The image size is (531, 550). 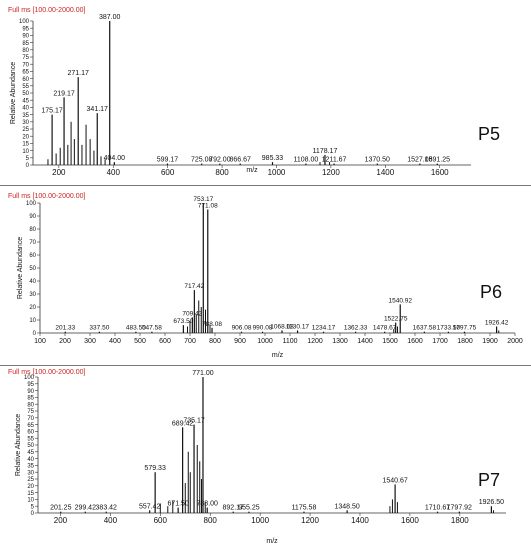 What do you see at coordinates (273, 158) in the screenshot?
I see `peak-label: 985.33` at bounding box center [273, 158].